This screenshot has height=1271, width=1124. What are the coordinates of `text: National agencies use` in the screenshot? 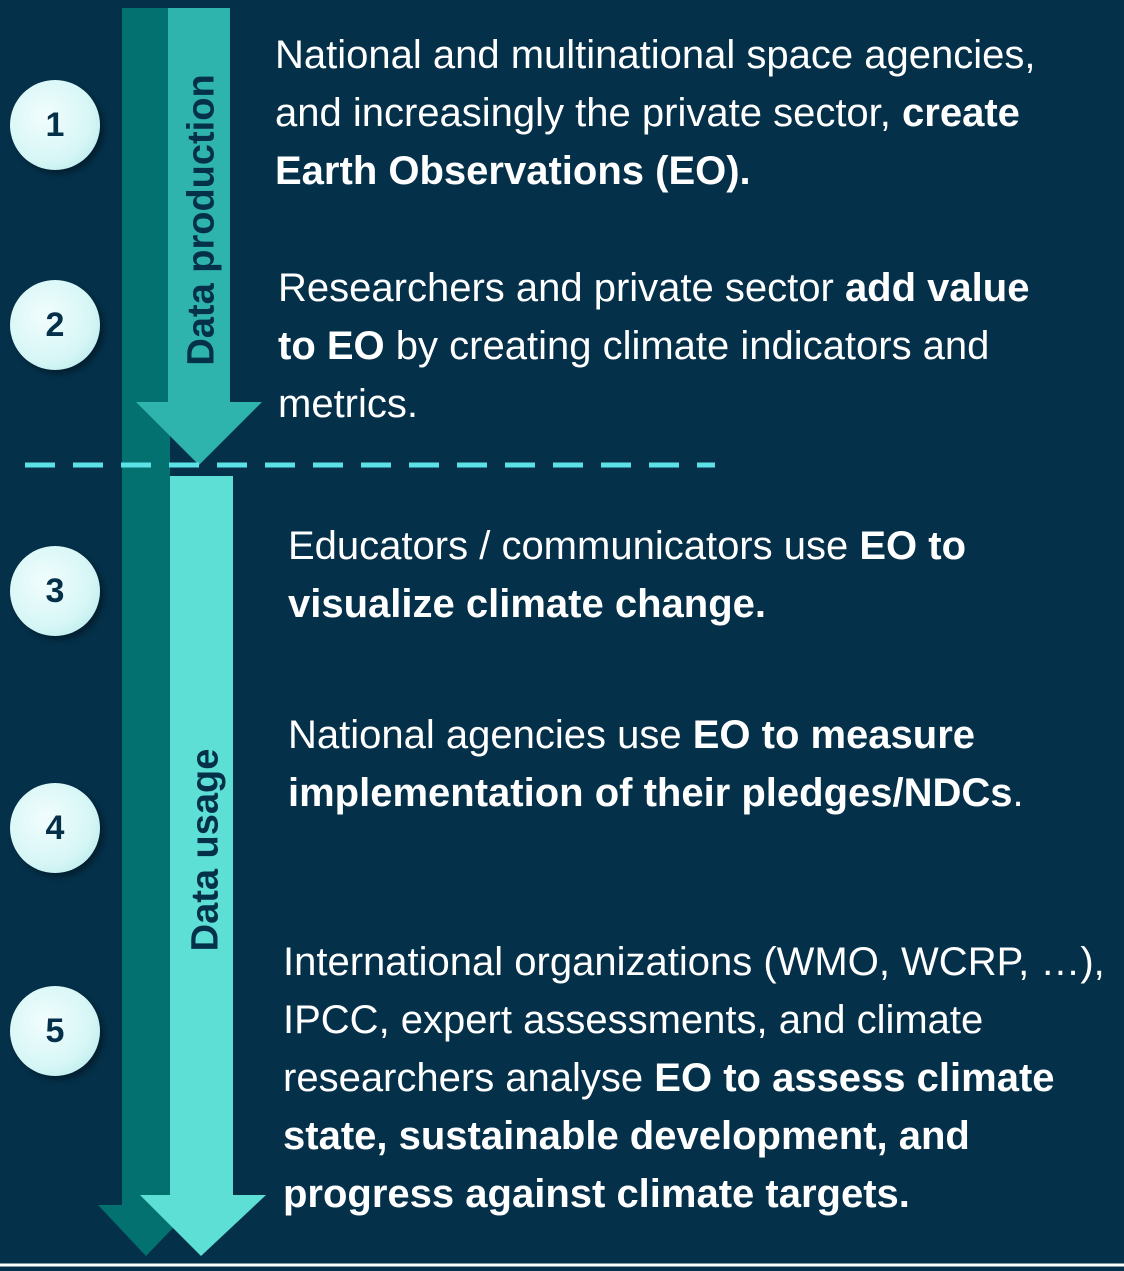 It's located at (490, 735).